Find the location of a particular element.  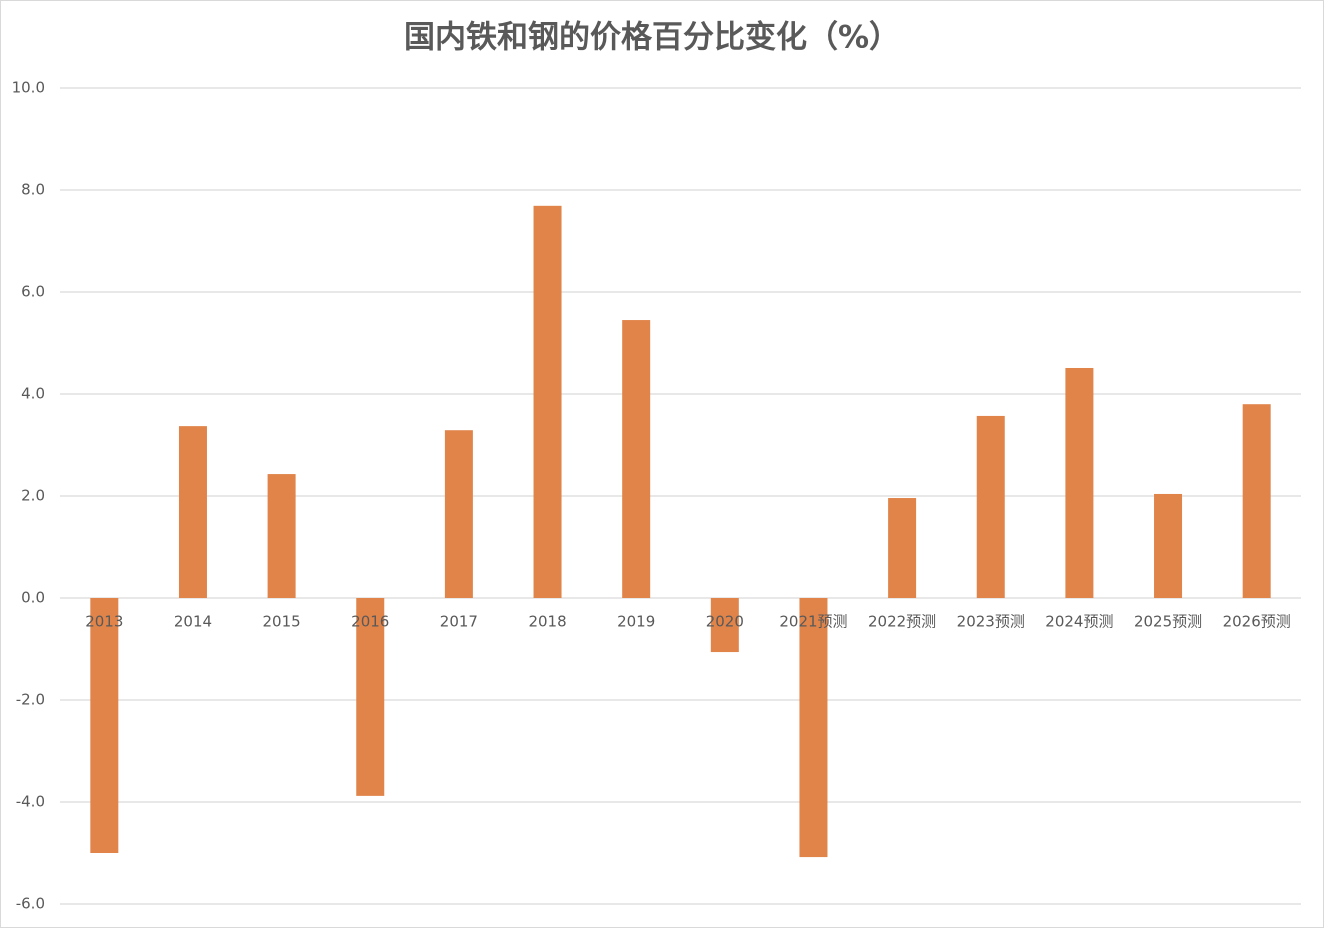

x-tick-label: 2024预测 is located at coordinates (1079, 622).